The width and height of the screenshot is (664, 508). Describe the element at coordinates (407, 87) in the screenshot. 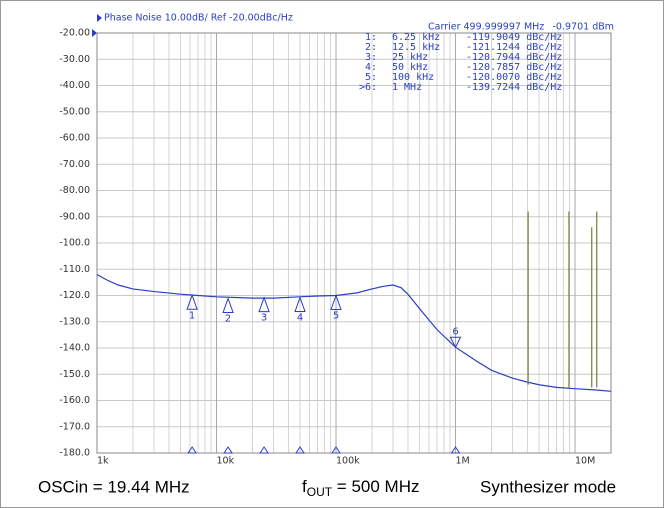

I see `marker-freq: 1 MHz` at that location.